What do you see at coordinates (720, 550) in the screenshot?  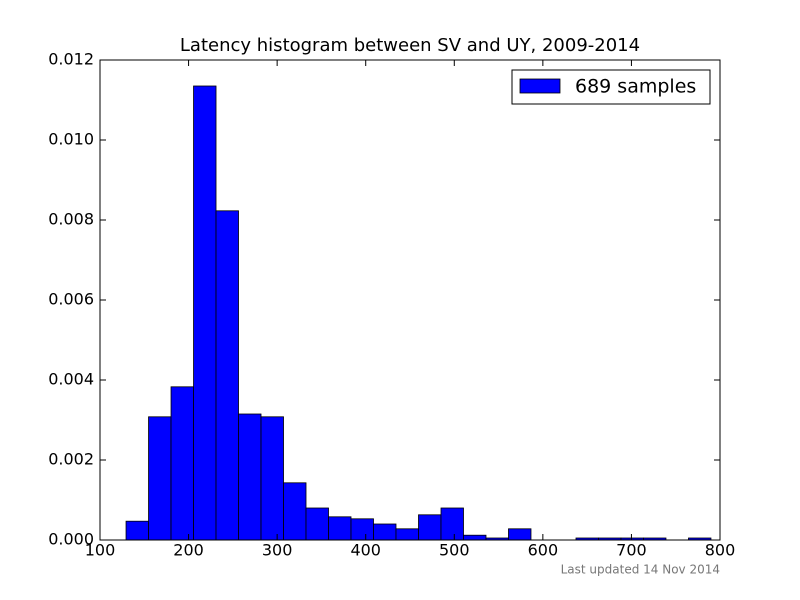 I see `x-tick-label: 800` at bounding box center [720, 550].